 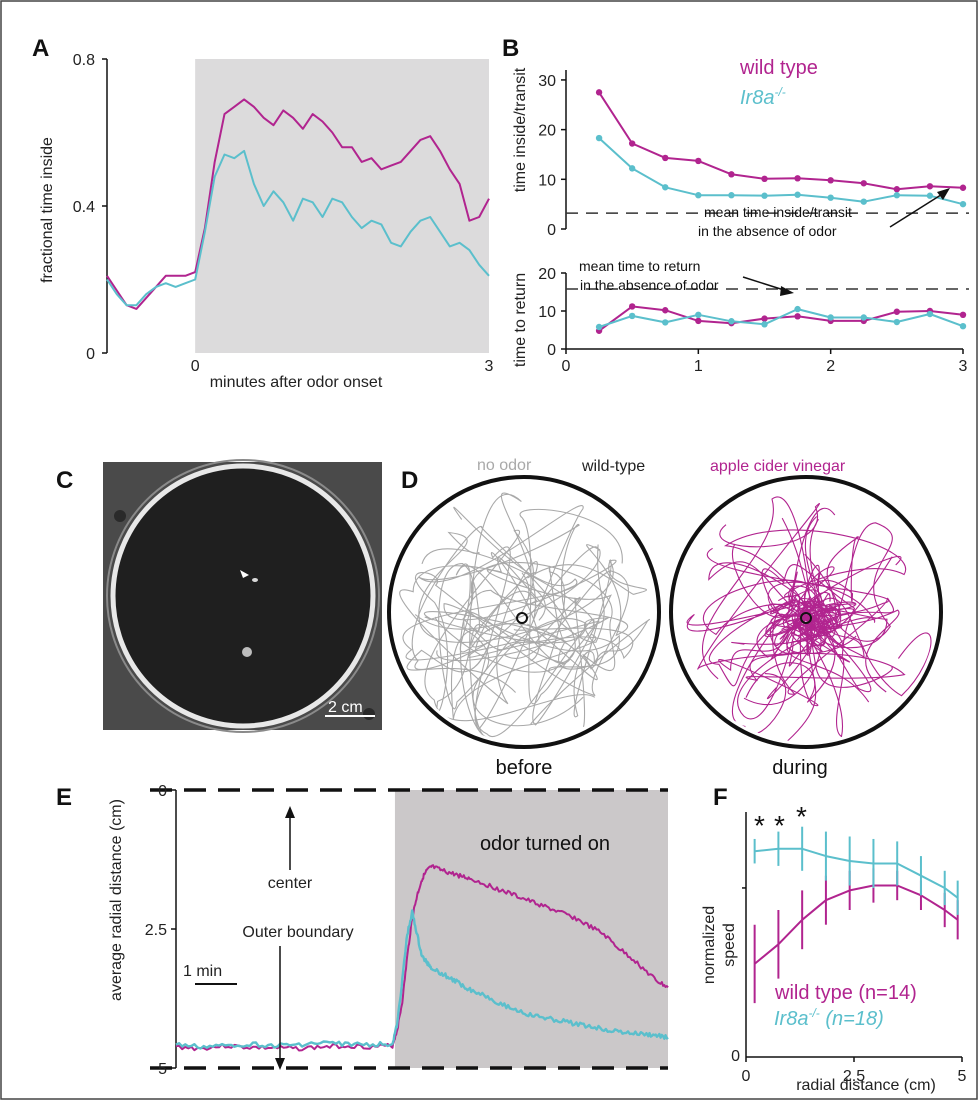 What do you see at coordinates (547, 81) in the screenshot?
I see `y-tick-label: 30` at bounding box center [547, 81].